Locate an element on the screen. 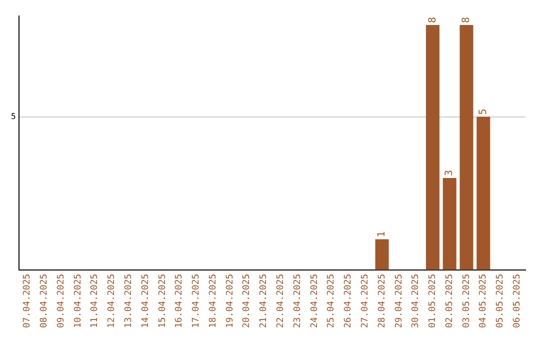 This screenshot has height=340, width=540. x-tick-label: 08.04.2025 is located at coordinates (45, 301).